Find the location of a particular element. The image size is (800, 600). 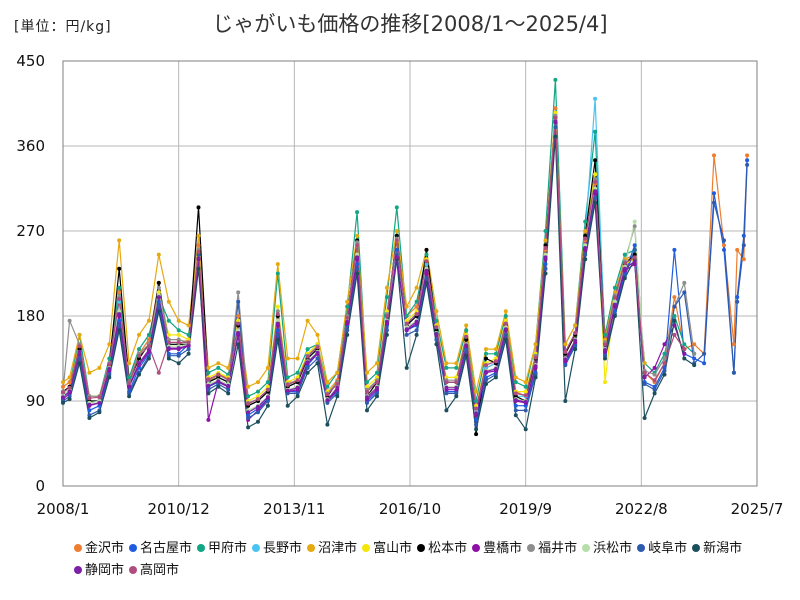

legend-item: 浜松市 is located at coordinates (607, 549).